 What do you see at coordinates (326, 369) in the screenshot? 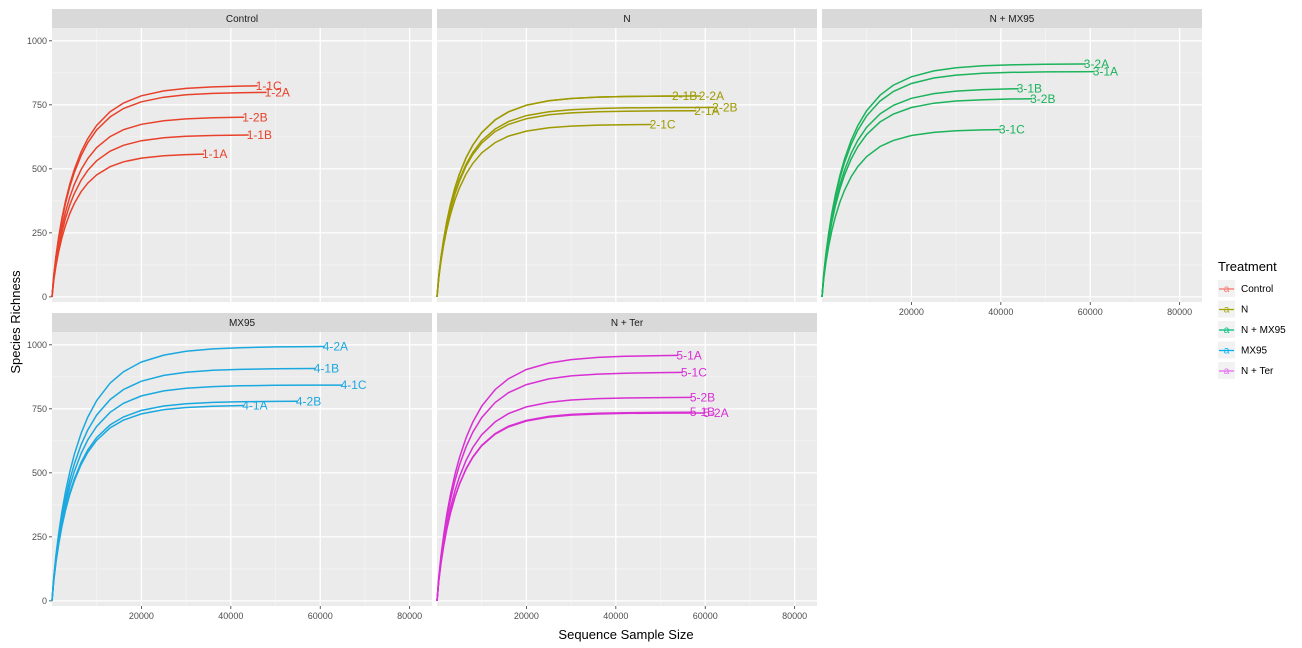
I see `series-end-label: 4-1B` at bounding box center [326, 369].